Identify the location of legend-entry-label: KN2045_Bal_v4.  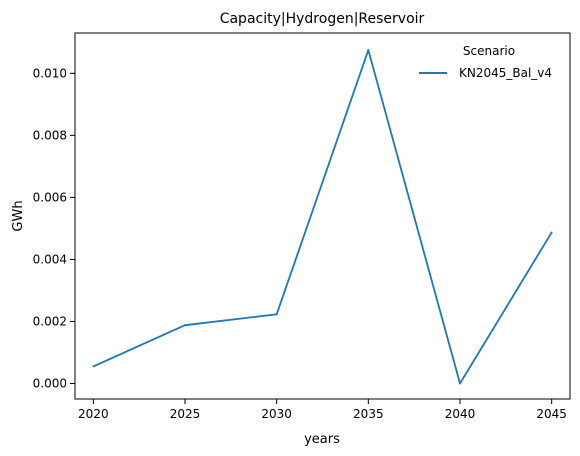
(505, 73).